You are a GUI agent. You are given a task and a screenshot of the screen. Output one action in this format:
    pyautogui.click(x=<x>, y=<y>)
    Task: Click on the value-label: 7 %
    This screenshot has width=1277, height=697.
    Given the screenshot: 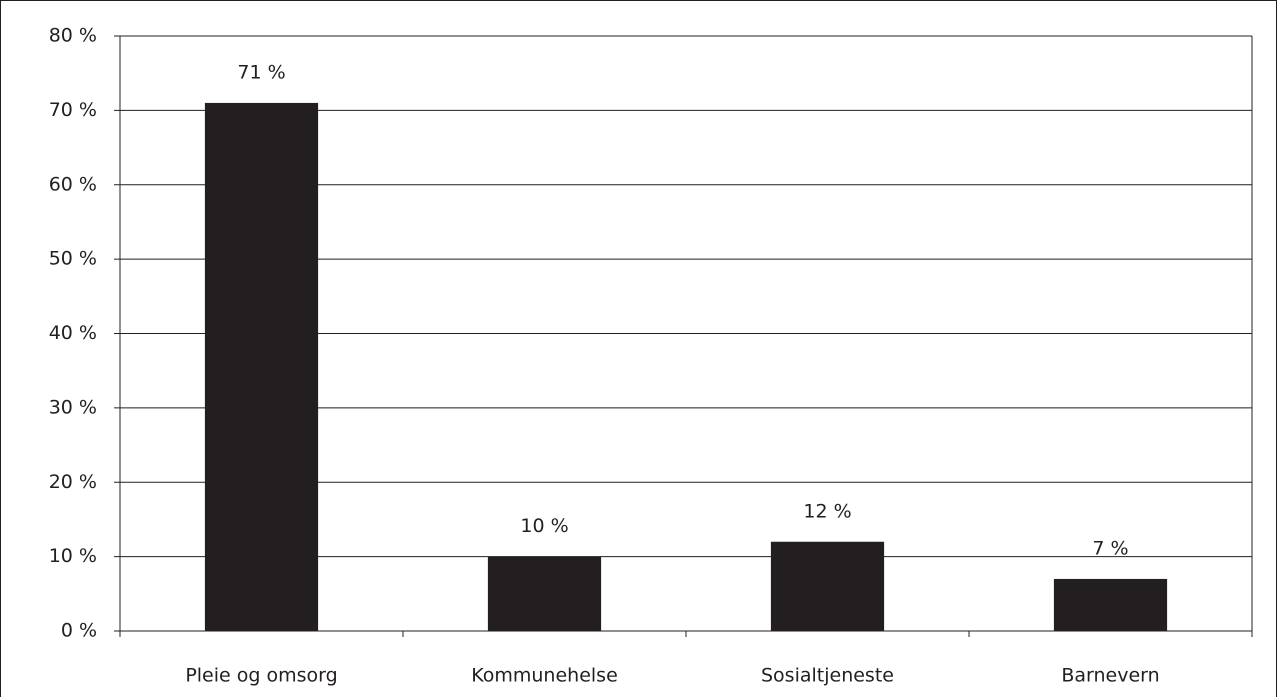 What is the action you would take?
    pyautogui.click(x=1110, y=548)
    